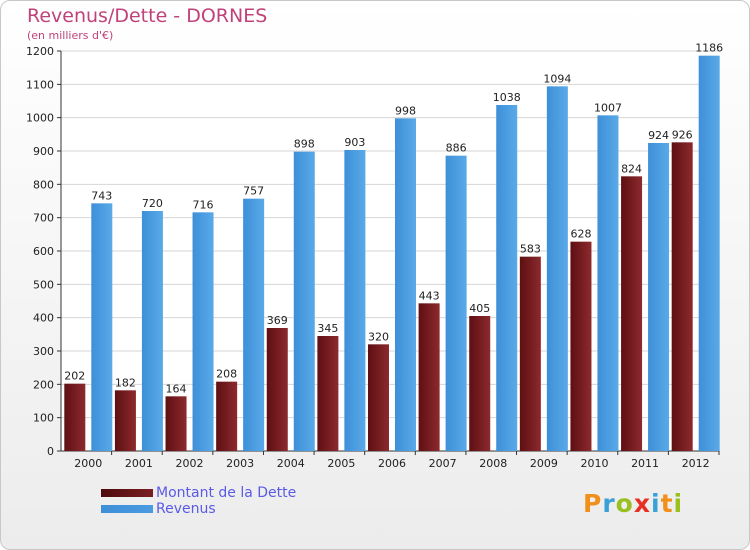  What do you see at coordinates (341, 463) in the screenshot?
I see `x-tick-label: 2005` at bounding box center [341, 463].